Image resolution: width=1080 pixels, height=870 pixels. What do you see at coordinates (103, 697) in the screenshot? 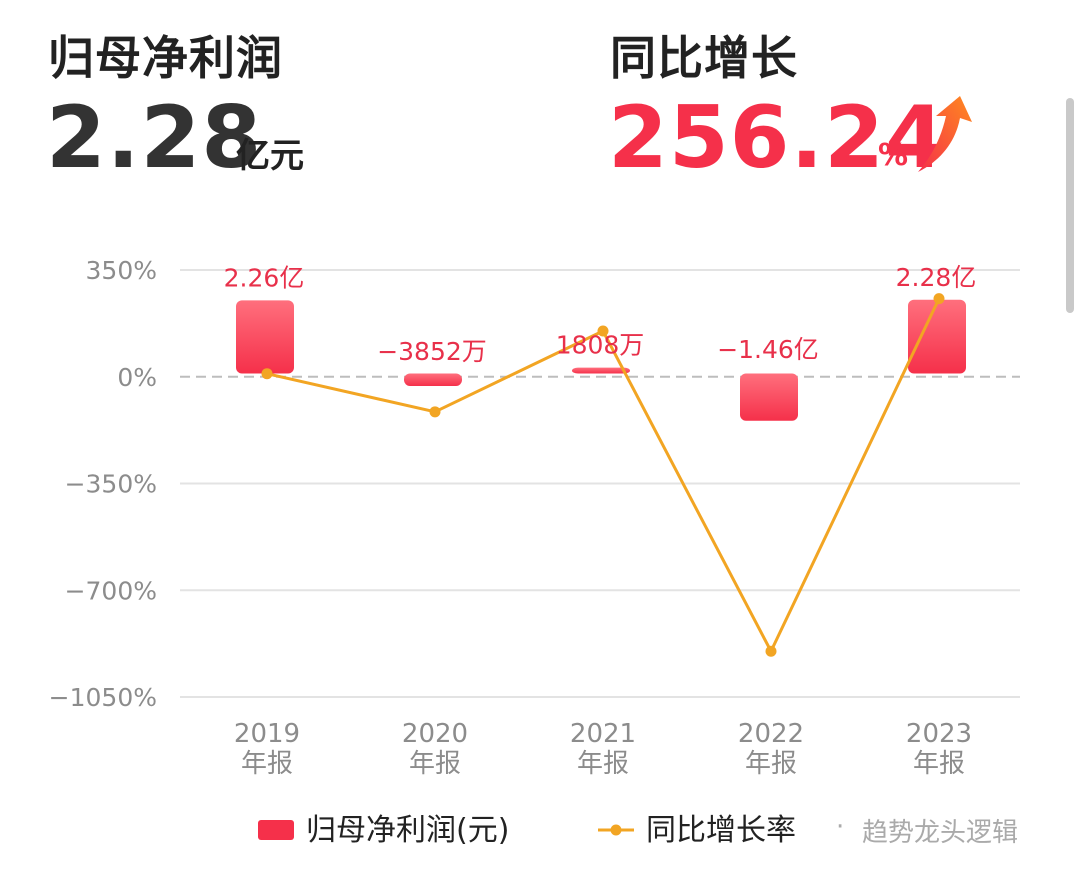
I see `y-tick-label: −1050%` at bounding box center [103, 697].